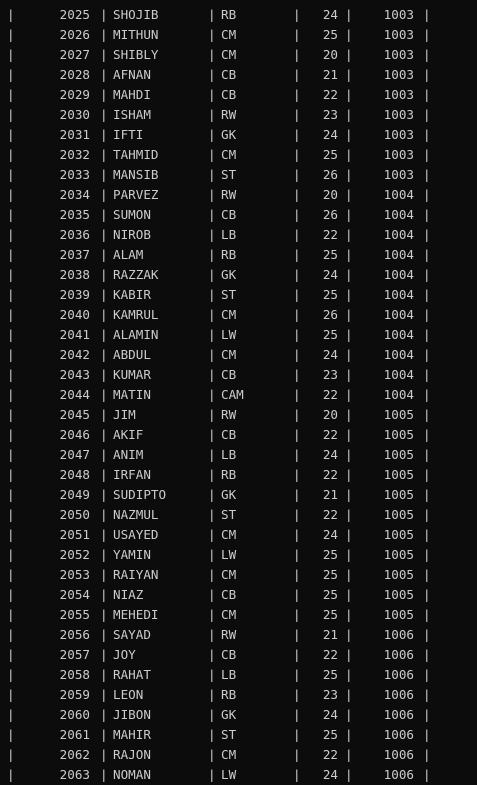  Describe the element at coordinates (74, 674) in the screenshot. I see `player-id-cell: 2058` at that location.